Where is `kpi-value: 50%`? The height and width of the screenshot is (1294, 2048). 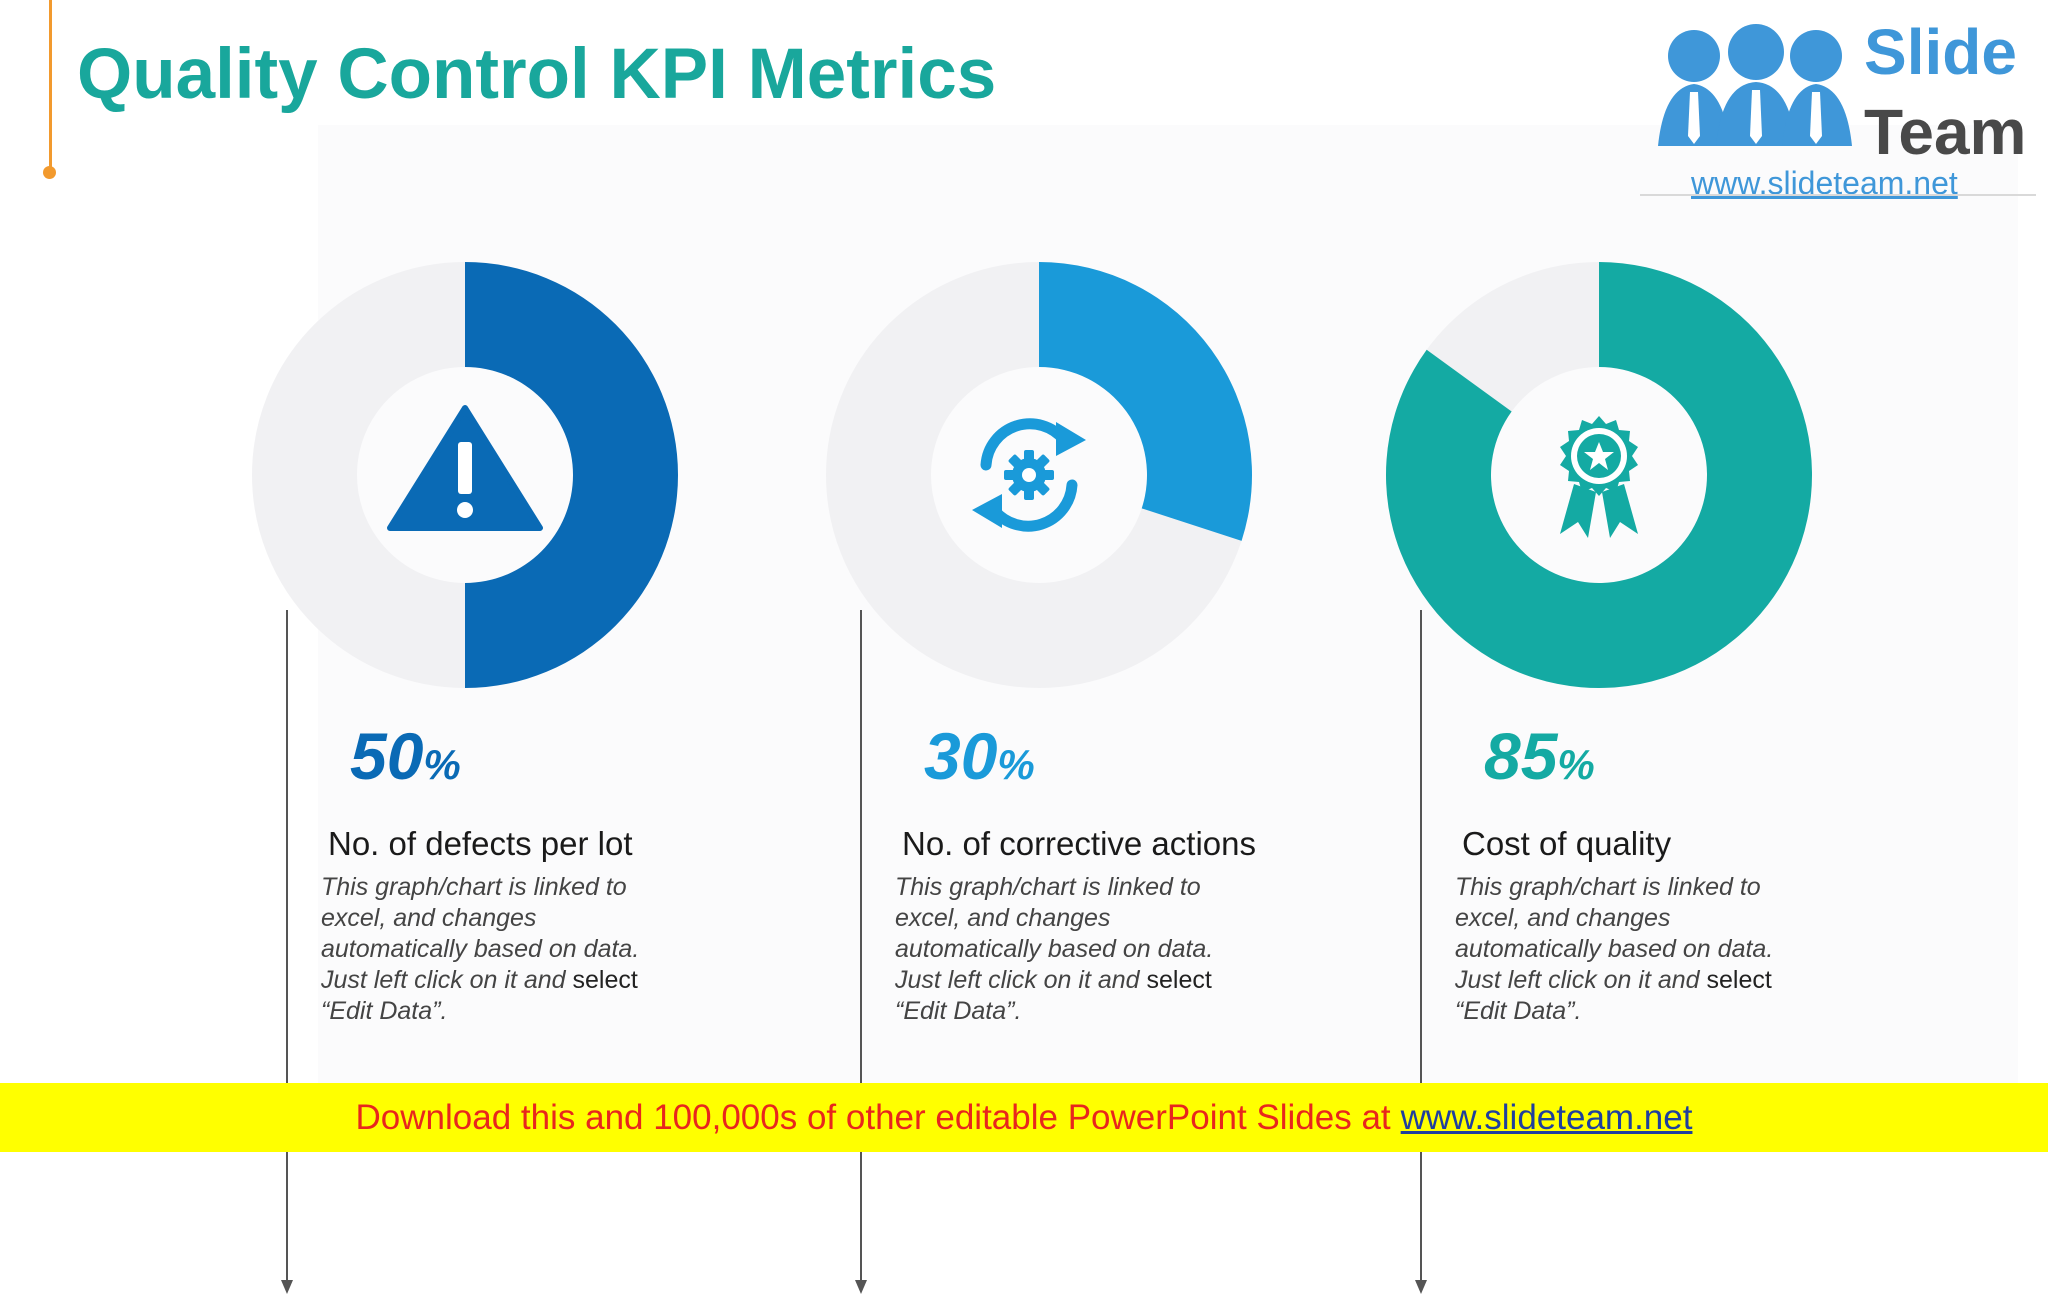 kpi-value: 50% is located at coordinates (405, 756).